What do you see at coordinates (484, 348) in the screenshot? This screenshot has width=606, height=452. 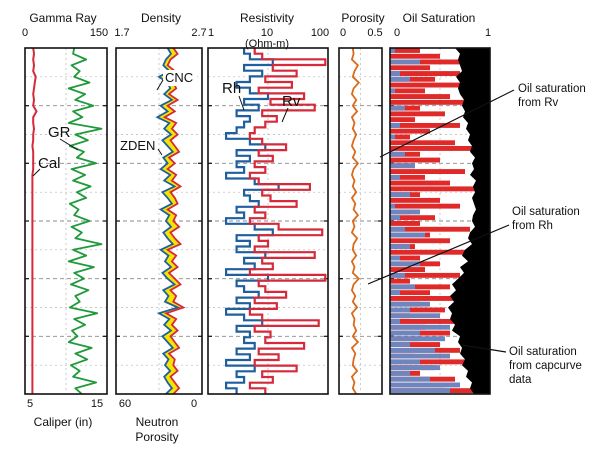 I see `annotation-cap-leader` at bounding box center [484, 348].